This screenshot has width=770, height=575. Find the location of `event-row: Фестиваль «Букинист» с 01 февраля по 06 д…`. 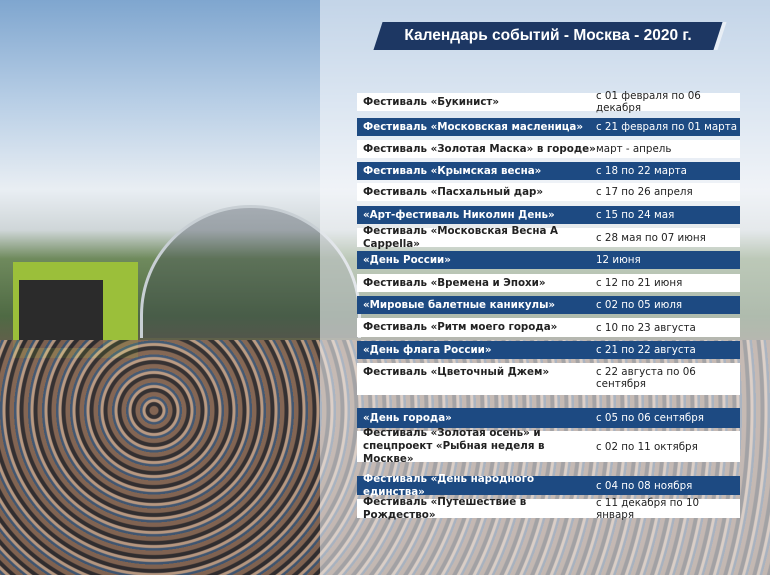

event-row: Фестиваль «Букинист» с 01 февраля по 06 д… is located at coordinates (548, 102).